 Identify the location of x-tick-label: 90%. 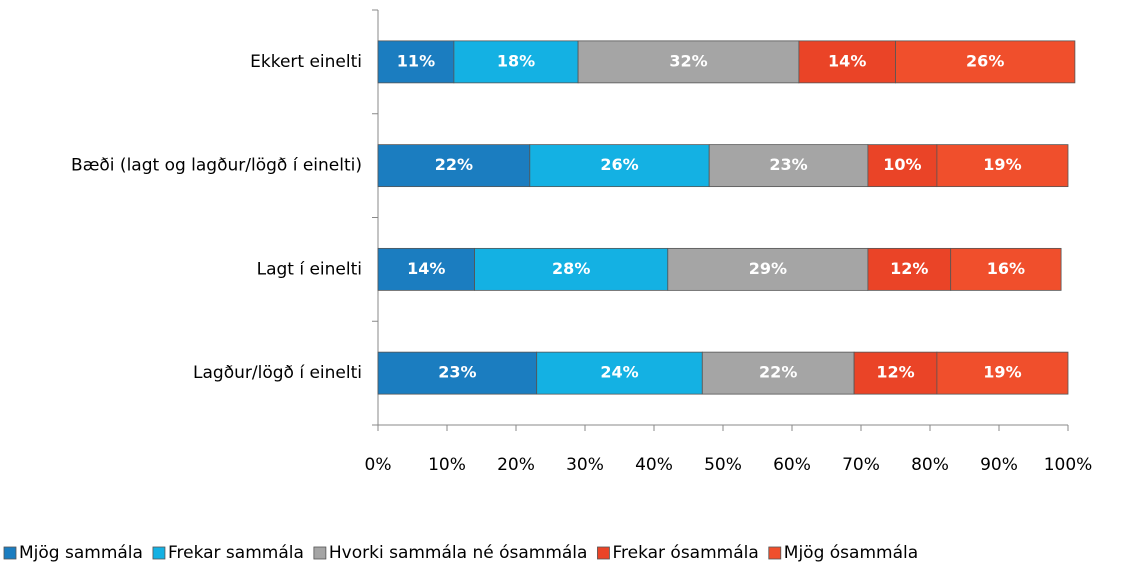
(999, 465).